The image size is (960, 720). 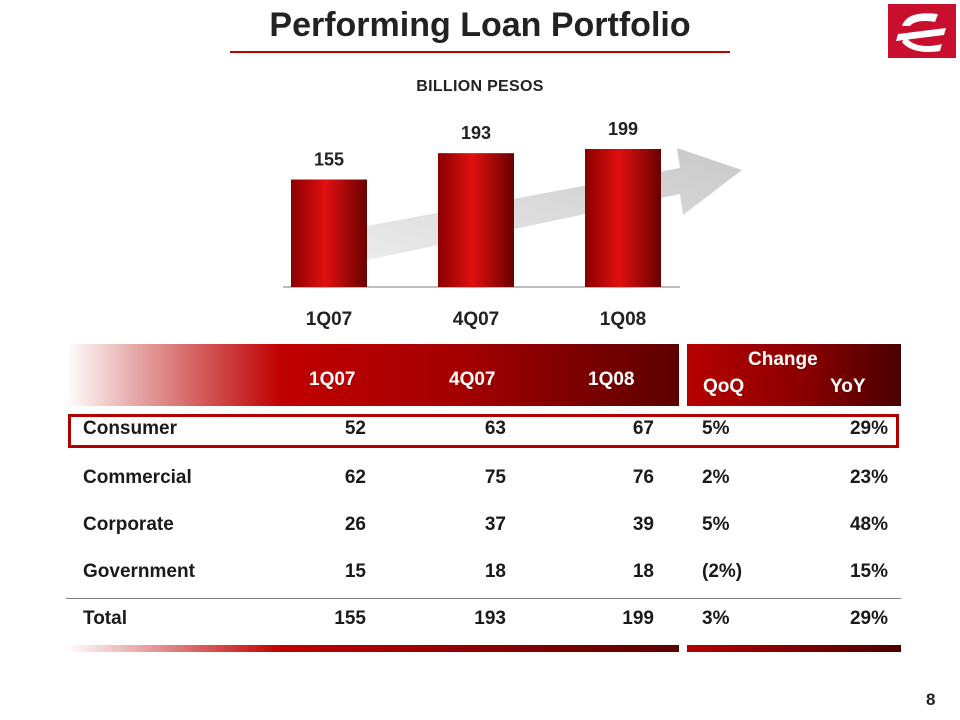 What do you see at coordinates (350, 618) in the screenshot?
I see `cell-1q07: 155` at bounding box center [350, 618].